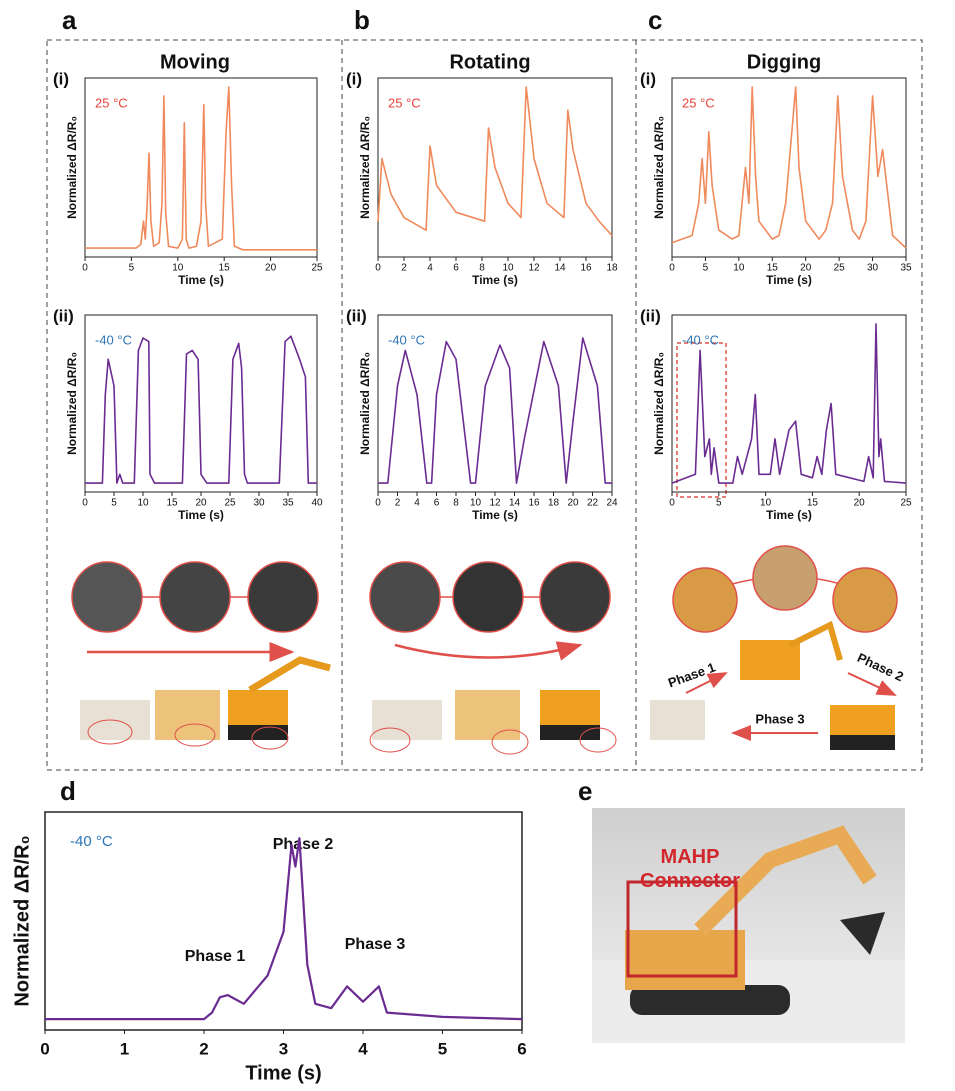  What do you see at coordinates (124, 1048) in the screenshot?
I see `x-tick-label: 1` at bounding box center [124, 1048].